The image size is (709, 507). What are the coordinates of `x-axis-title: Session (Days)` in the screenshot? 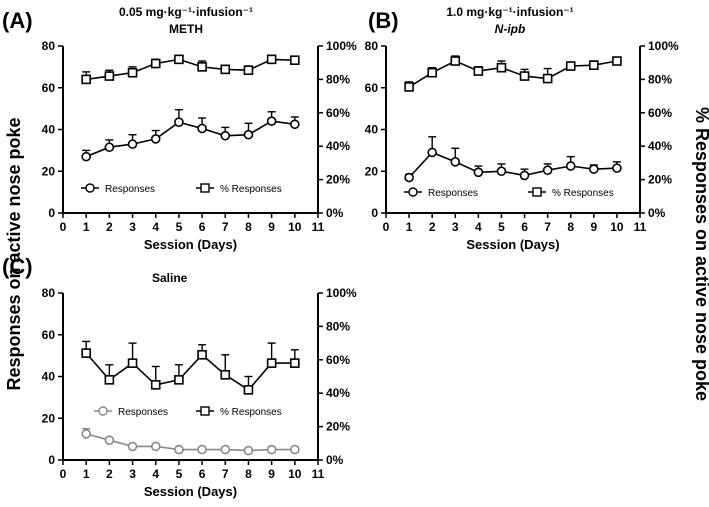 It's located at (512, 244).